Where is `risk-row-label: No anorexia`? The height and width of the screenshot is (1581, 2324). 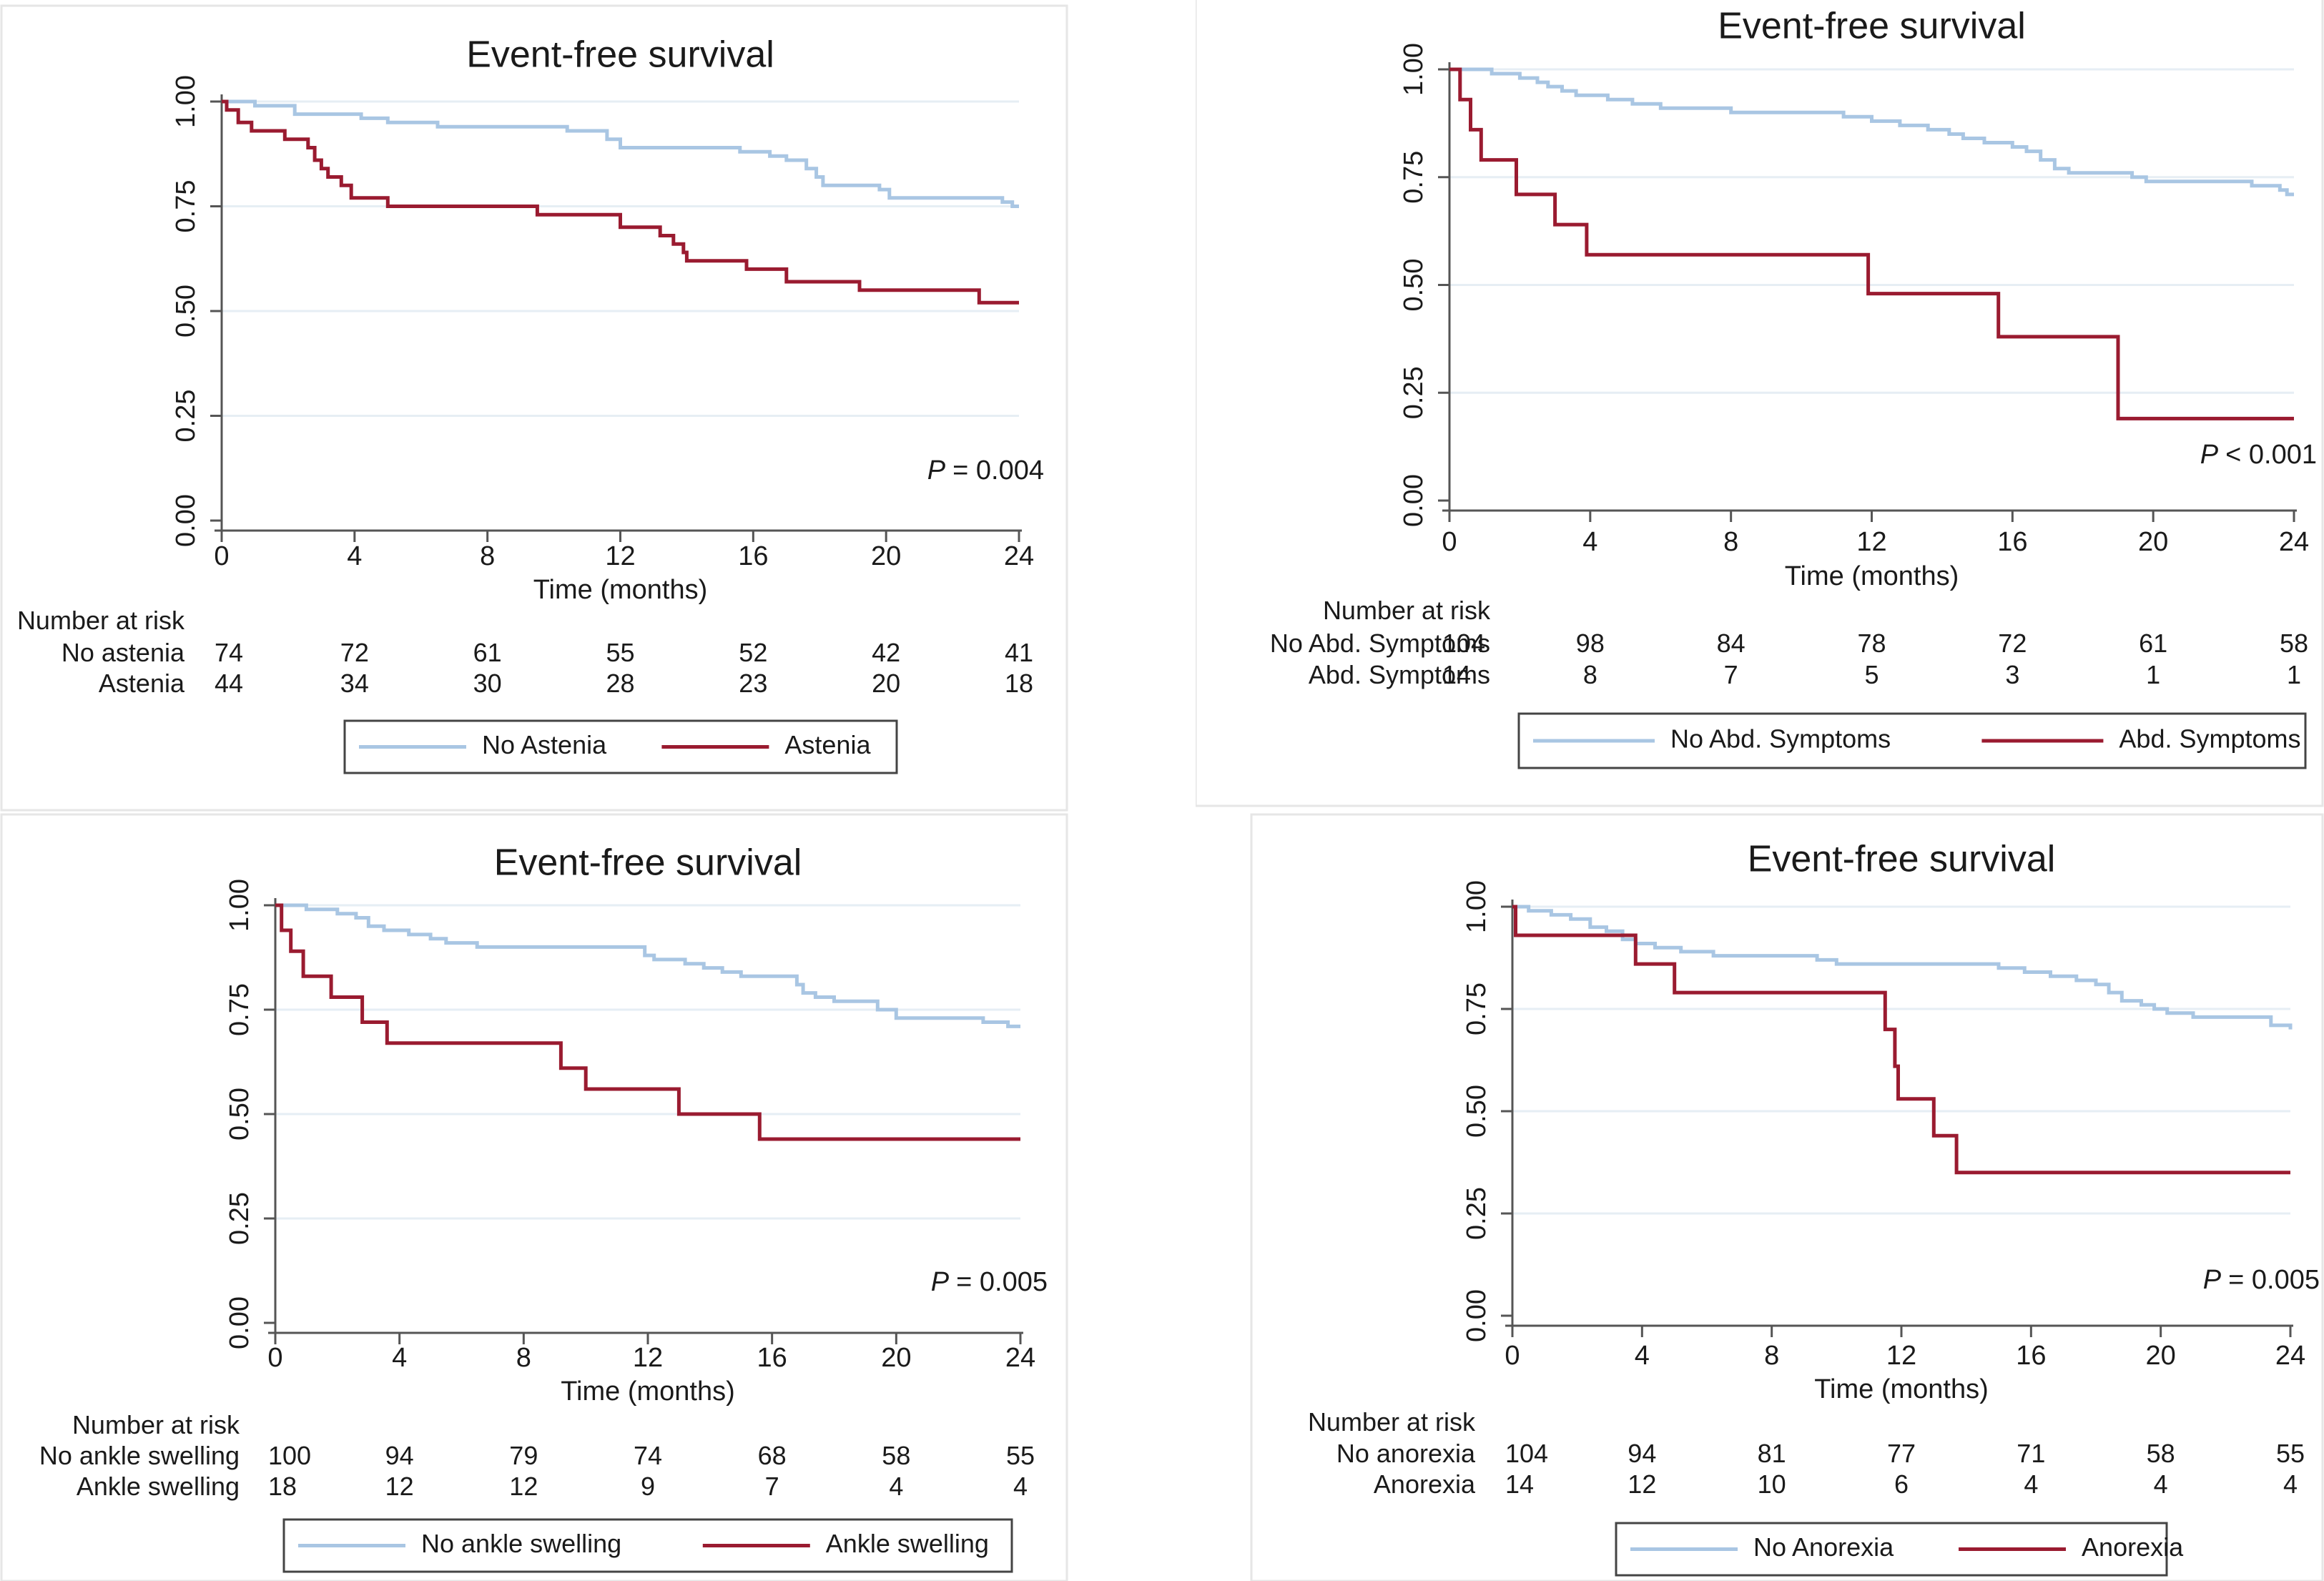 risk-row-label: No anorexia is located at coordinates (1406, 1453).